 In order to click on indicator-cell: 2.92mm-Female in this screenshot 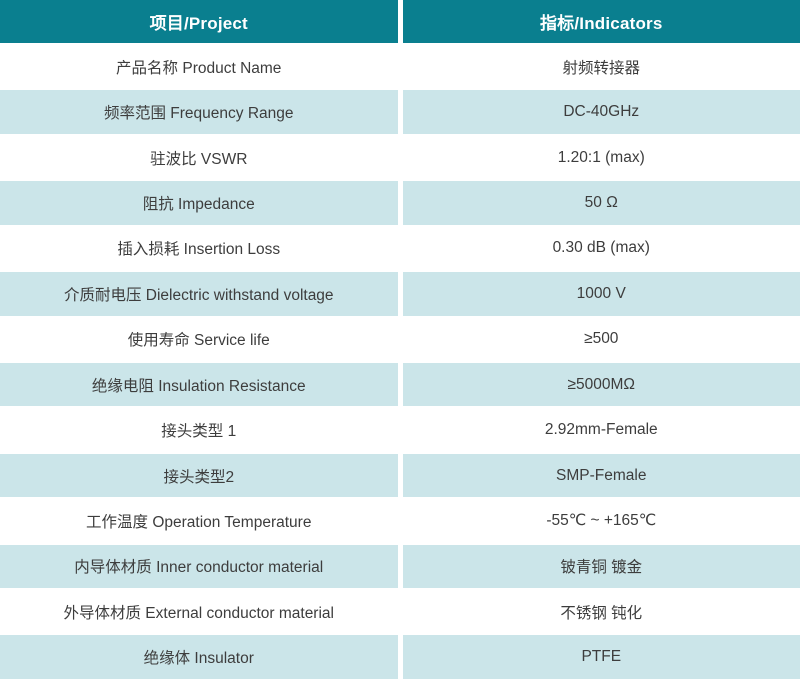, I will do `click(601, 430)`.